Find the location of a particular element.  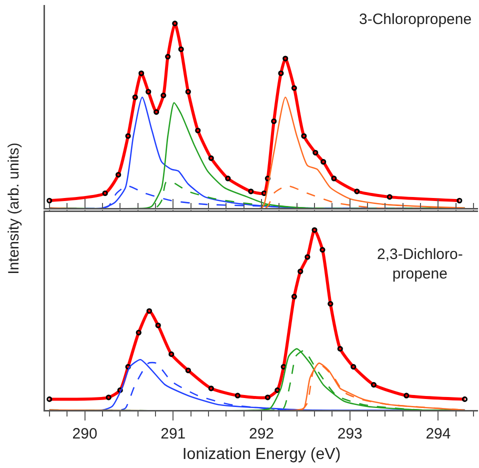

x-tick-label: 290 is located at coordinates (85, 434).